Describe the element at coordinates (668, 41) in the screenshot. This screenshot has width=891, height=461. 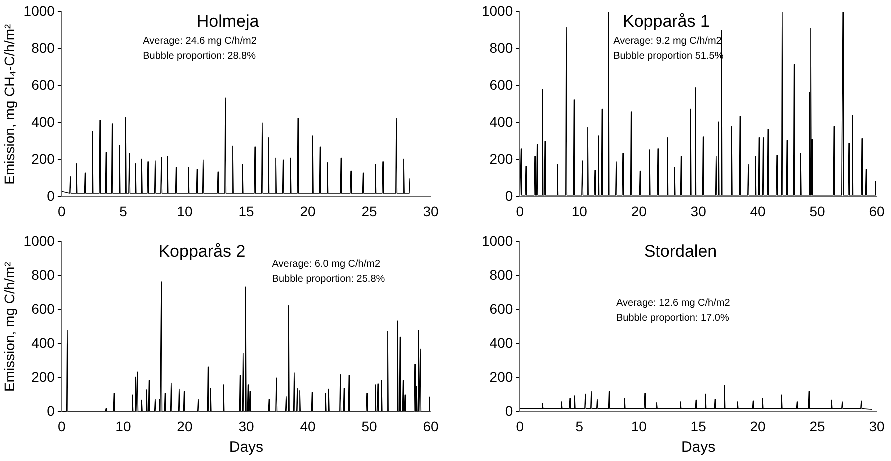
I see `annotation: Average: 9.2 mg C/h/m2` at that location.